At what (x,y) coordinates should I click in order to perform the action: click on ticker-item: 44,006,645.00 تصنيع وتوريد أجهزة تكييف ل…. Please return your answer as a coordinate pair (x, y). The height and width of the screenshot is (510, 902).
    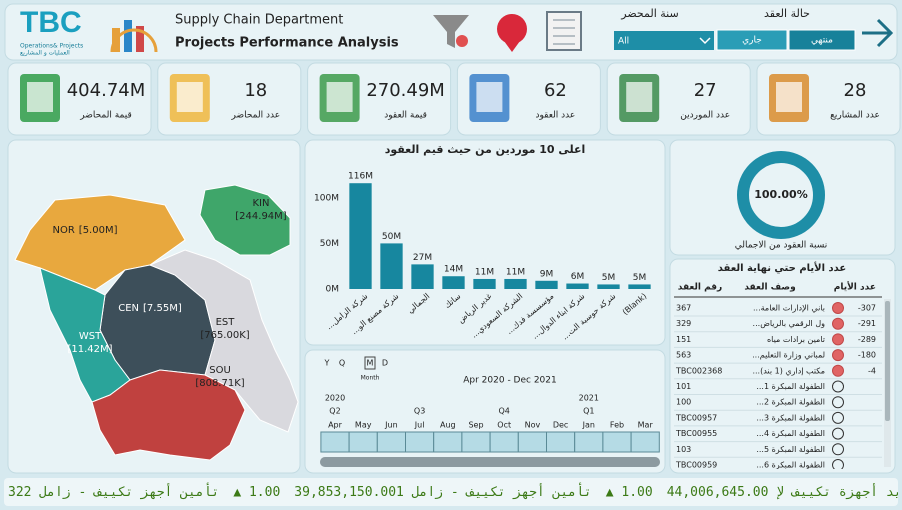
    Looking at the image, I should click on (782, 492).